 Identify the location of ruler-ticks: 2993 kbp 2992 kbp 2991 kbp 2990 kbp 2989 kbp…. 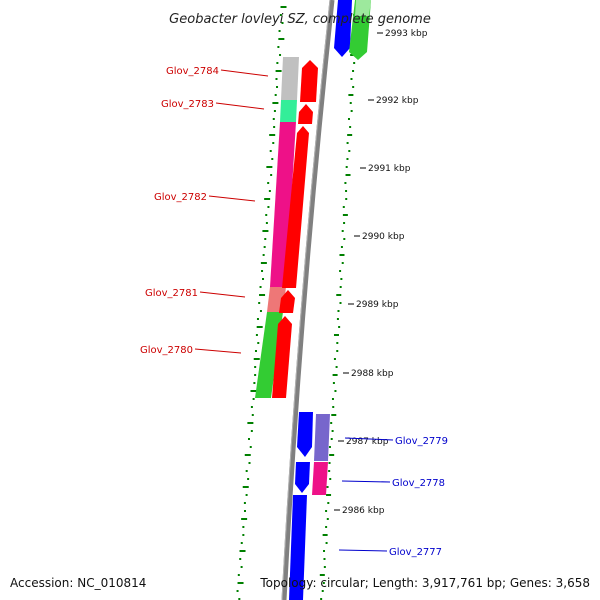
(381, 272).